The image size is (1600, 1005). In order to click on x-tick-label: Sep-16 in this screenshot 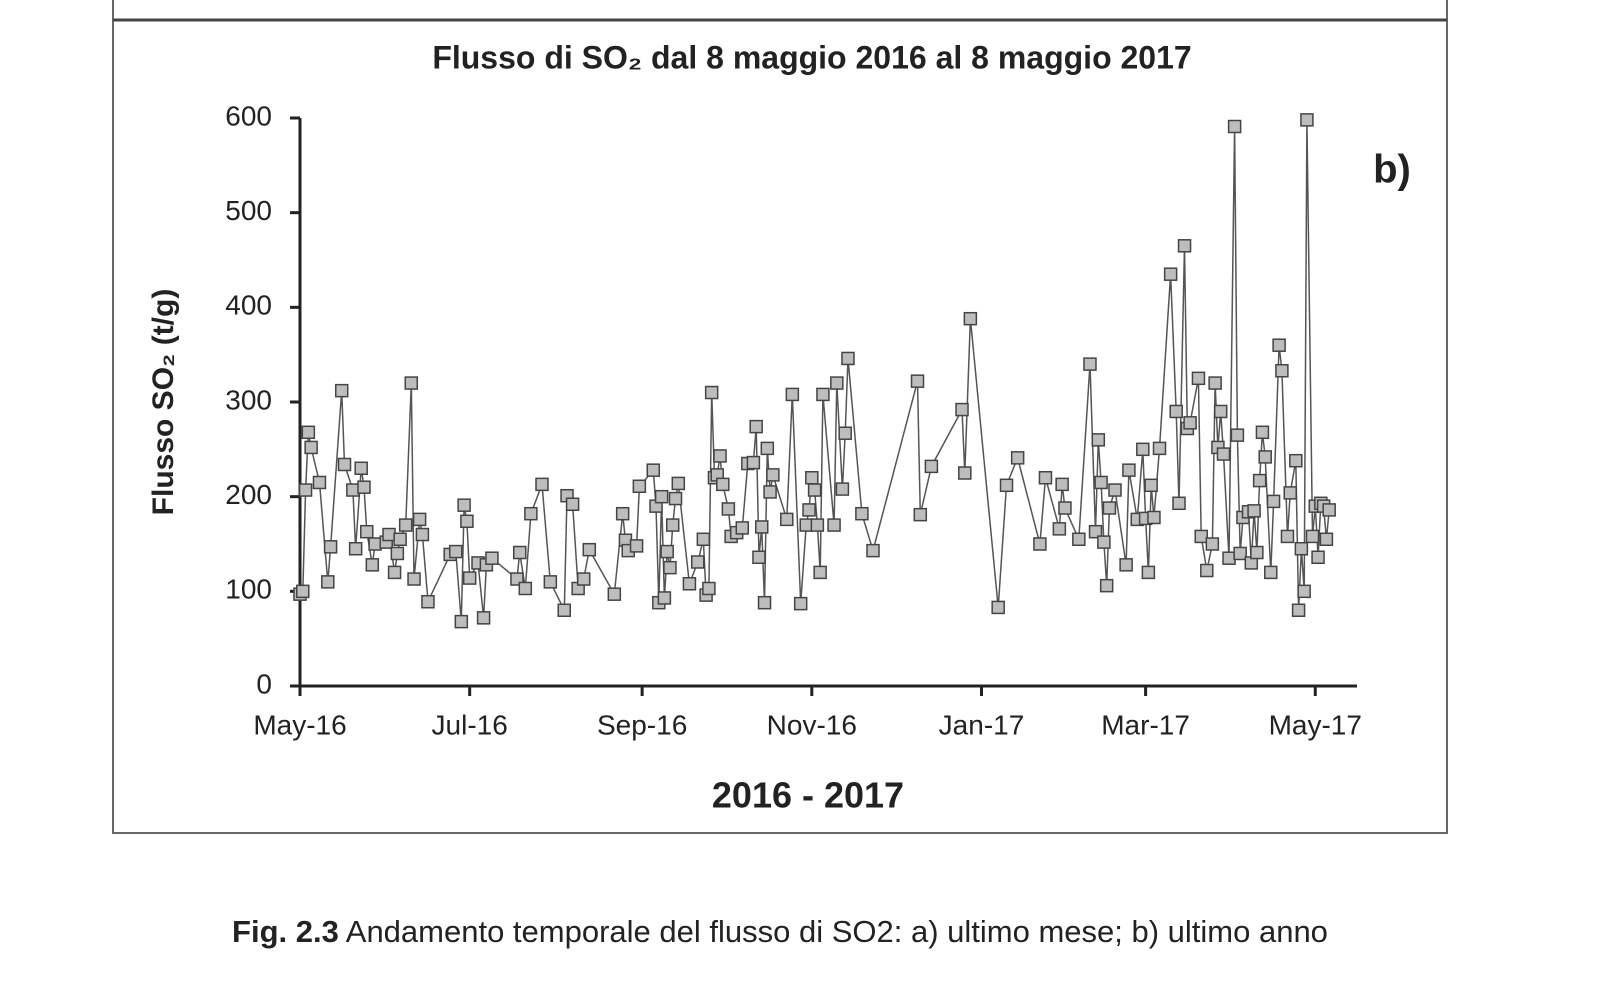, I will do `click(642, 724)`.